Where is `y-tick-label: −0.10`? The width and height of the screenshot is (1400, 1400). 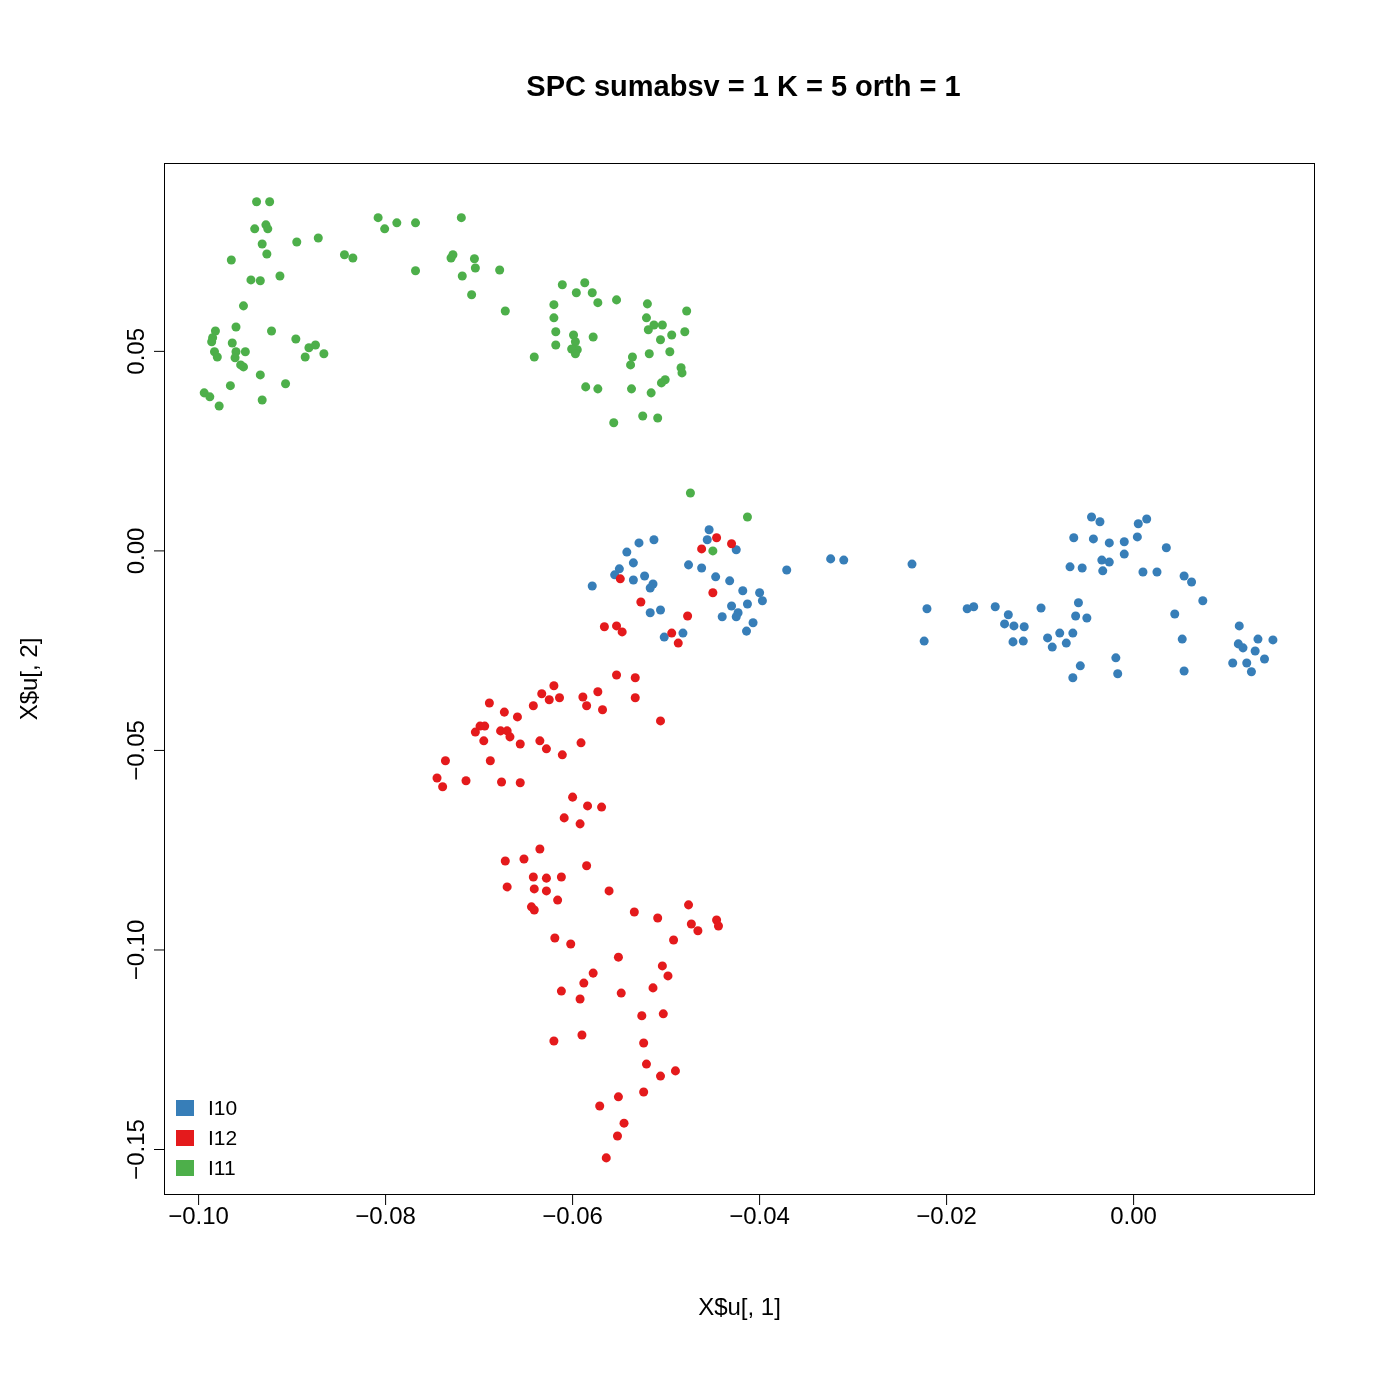 y-tick-label: −0.10 is located at coordinates (135, 950).